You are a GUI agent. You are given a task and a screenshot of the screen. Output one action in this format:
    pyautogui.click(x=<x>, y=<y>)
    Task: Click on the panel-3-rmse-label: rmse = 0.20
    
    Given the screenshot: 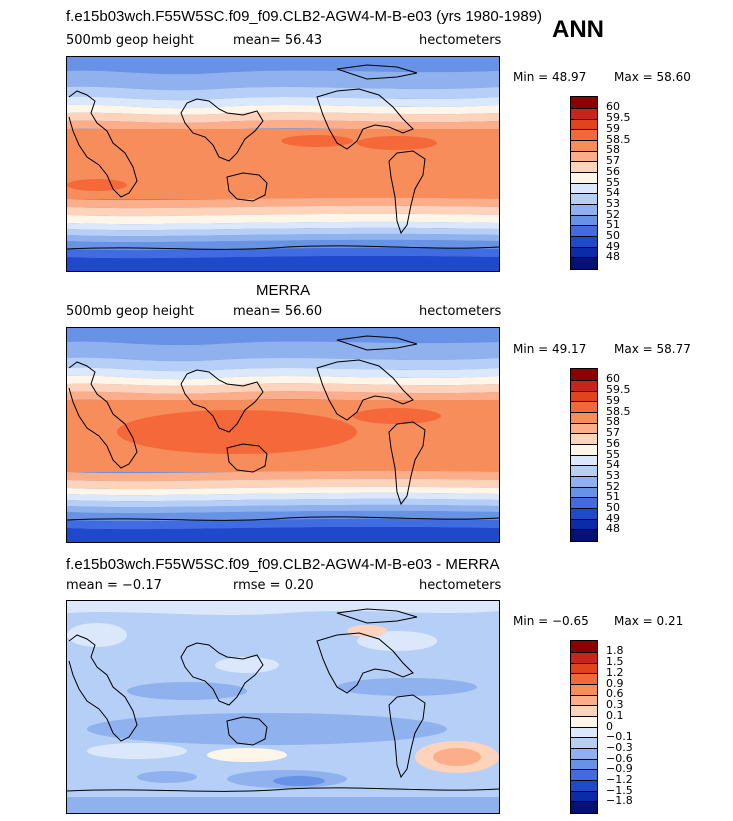 What is the action you would take?
    pyautogui.click(x=273, y=585)
    